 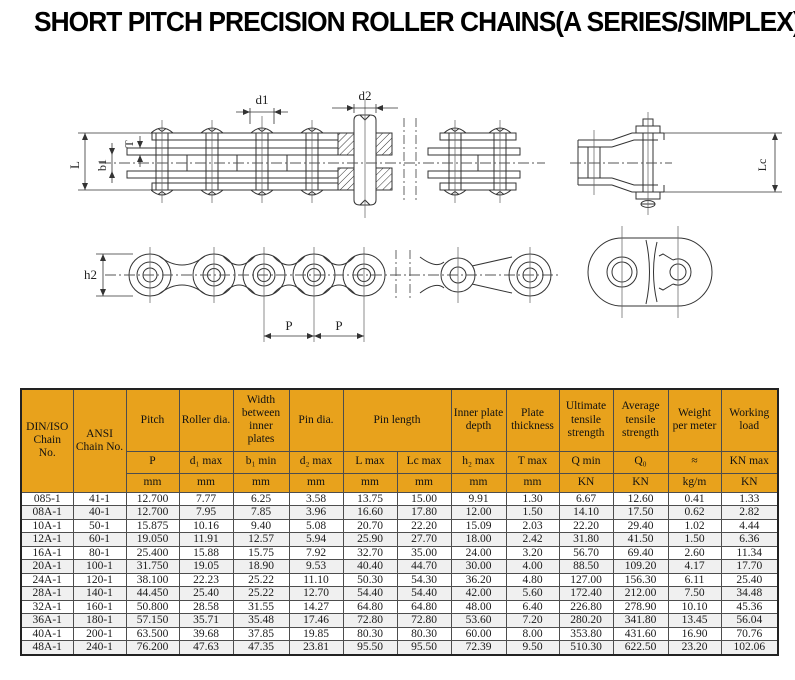 I want to click on symbol-header: Lc max, so click(x=424, y=462).